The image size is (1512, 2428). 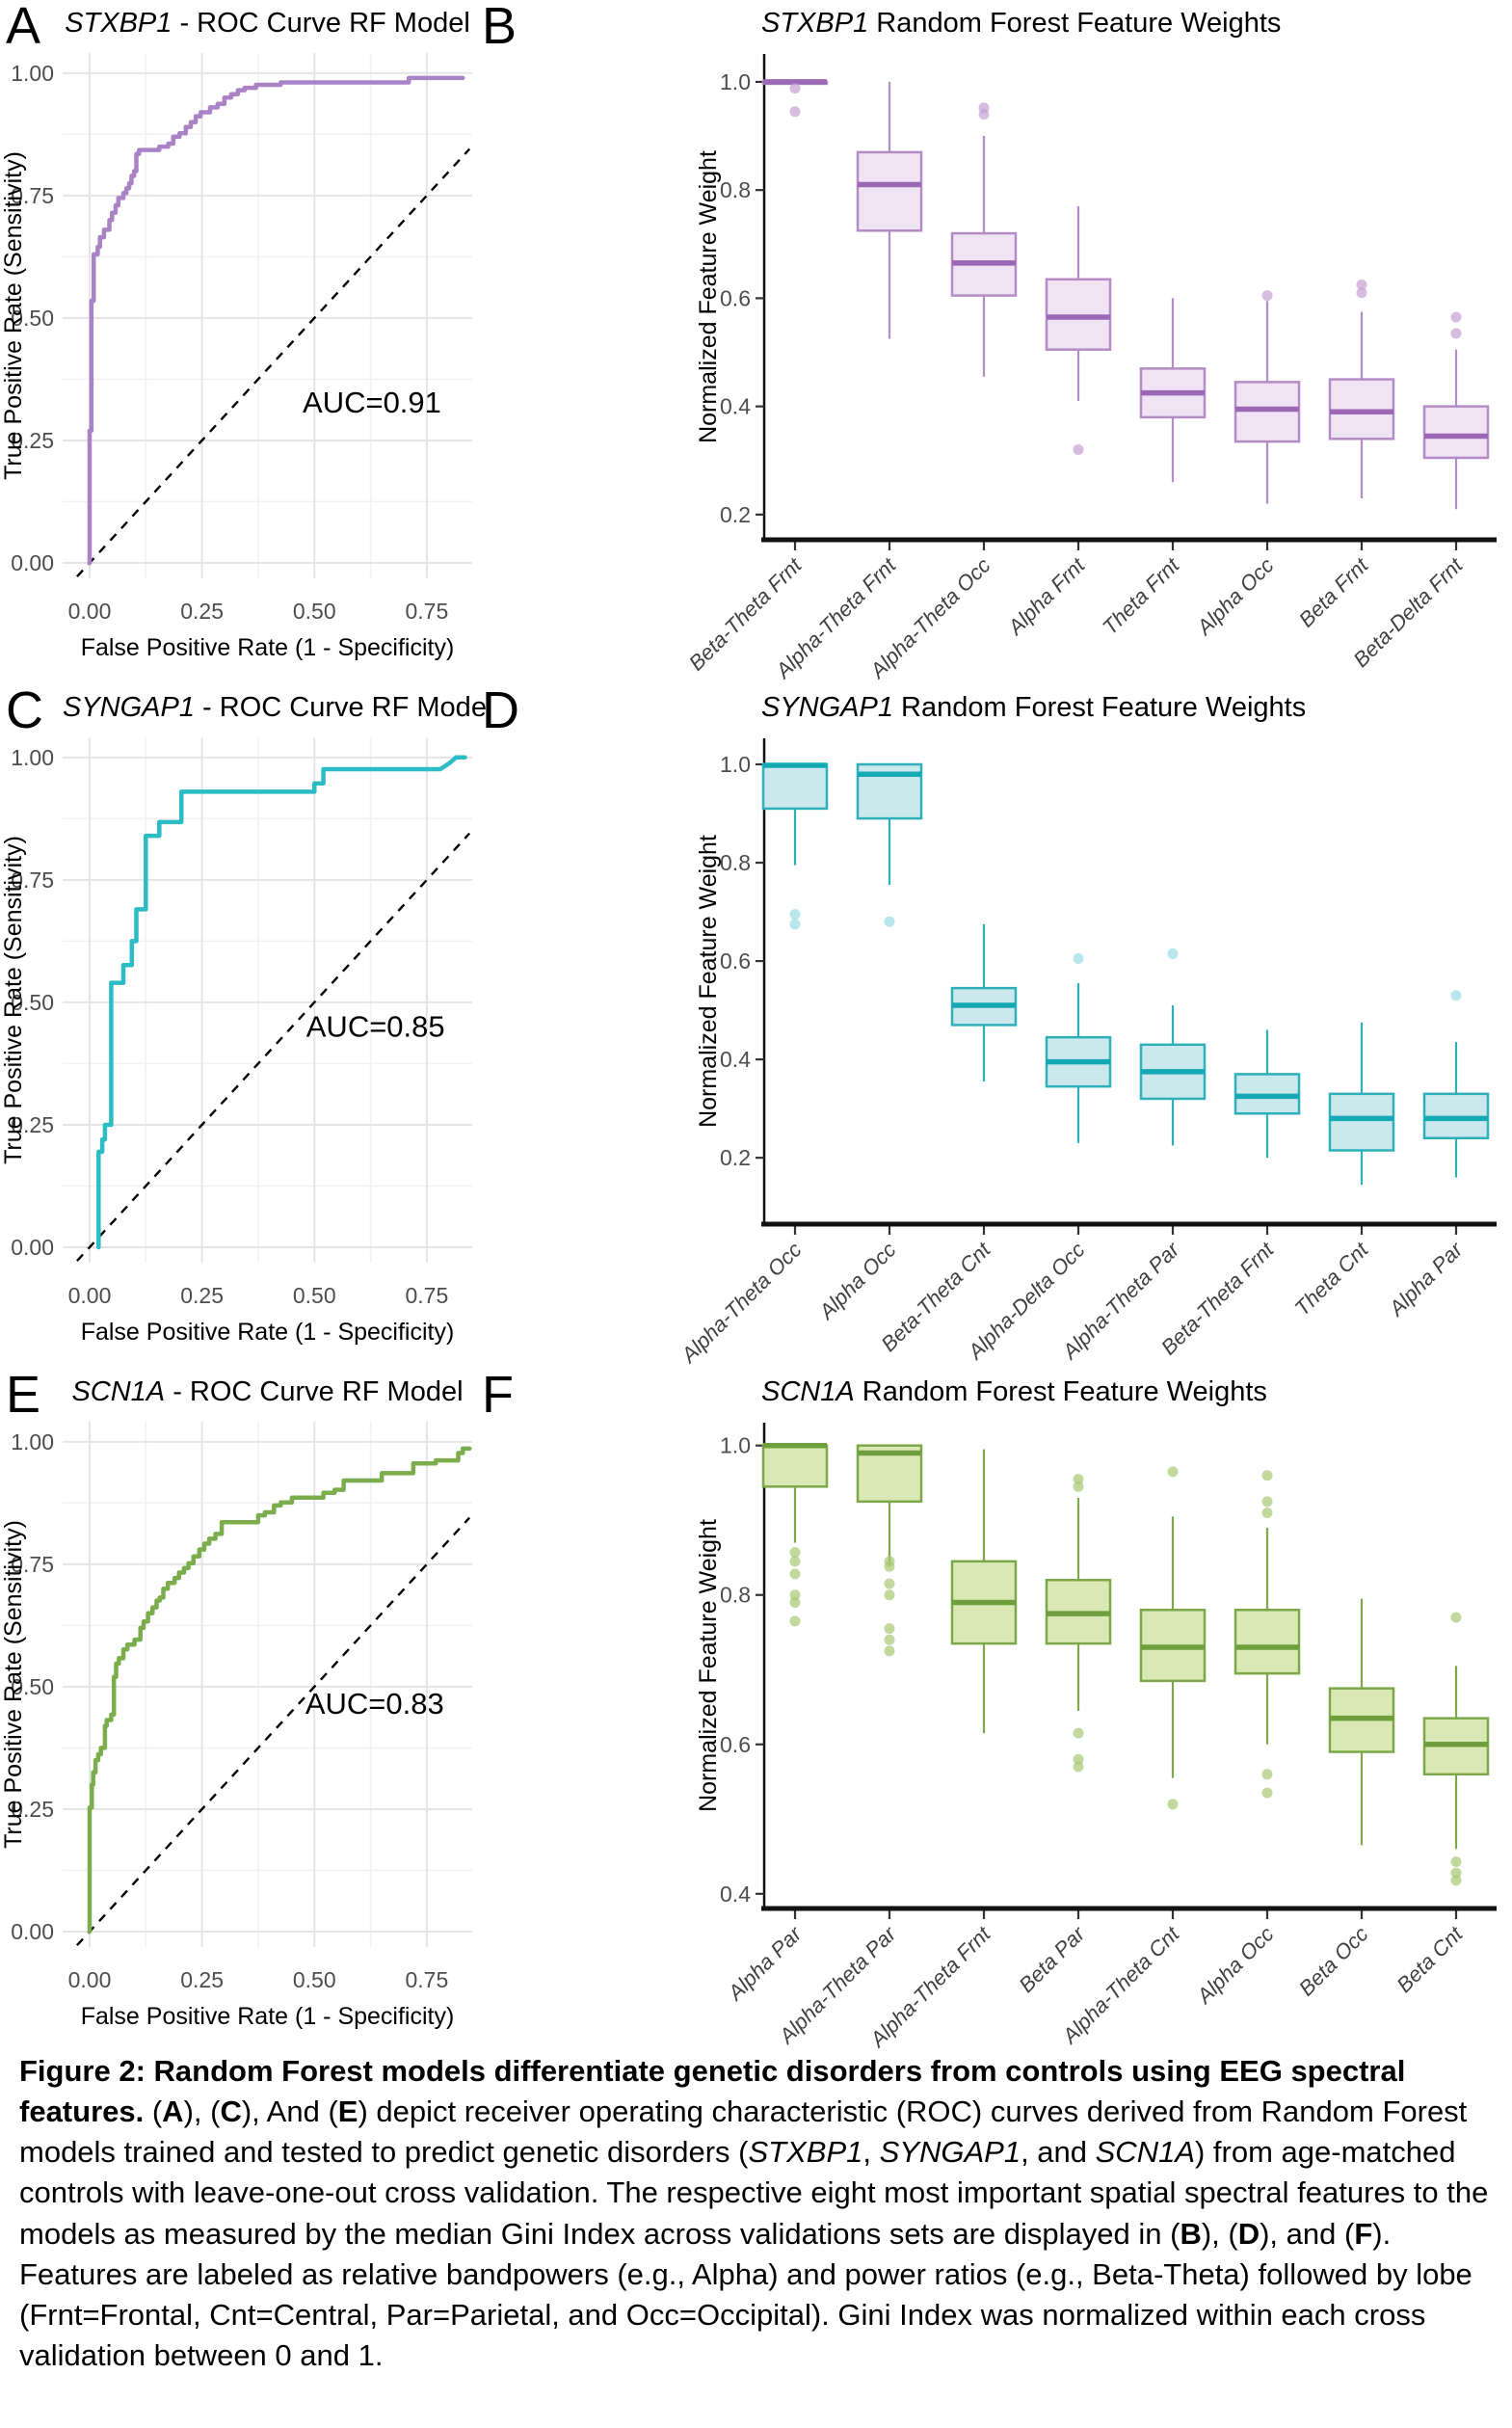 What do you see at coordinates (375, 1704) in the screenshot?
I see `svg-text: AUC=0.83` at bounding box center [375, 1704].